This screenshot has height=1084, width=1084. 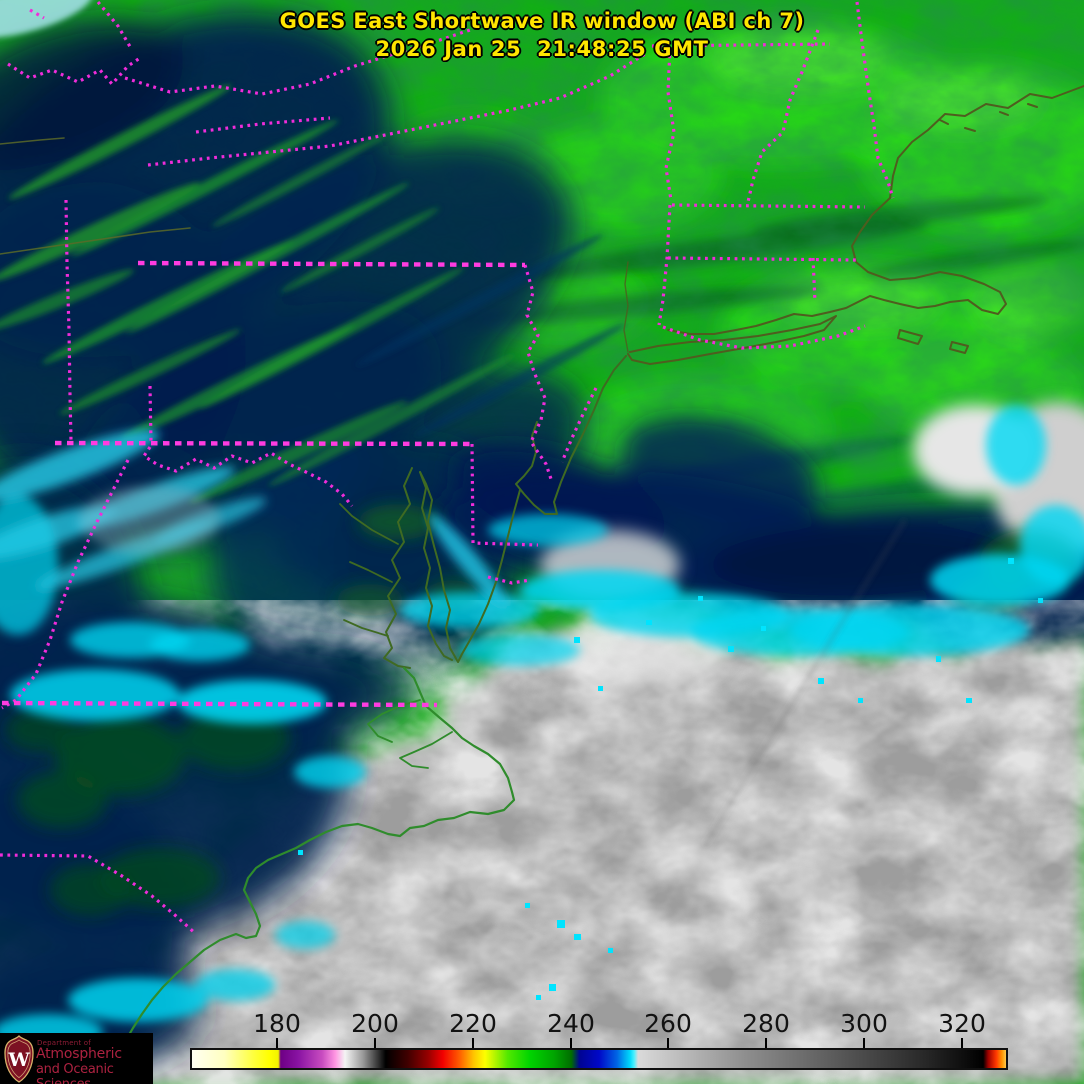 What do you see at coordinates (933, 341) in the screenshot?
I see `coast-islands-ma` at bounding box center [933, 341].